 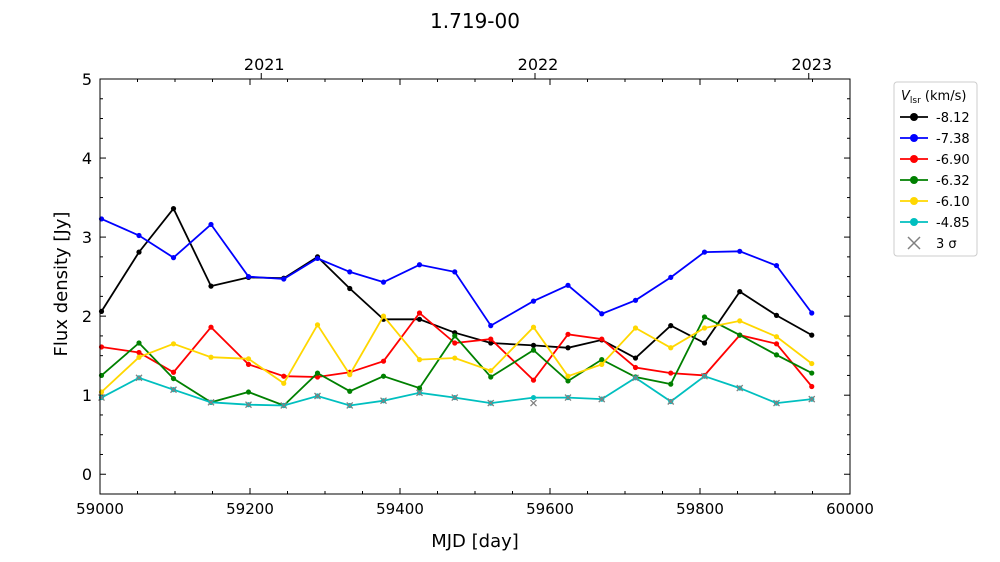 I want to click on legend-entry-label: -8.12, so click(x=953, y=118).